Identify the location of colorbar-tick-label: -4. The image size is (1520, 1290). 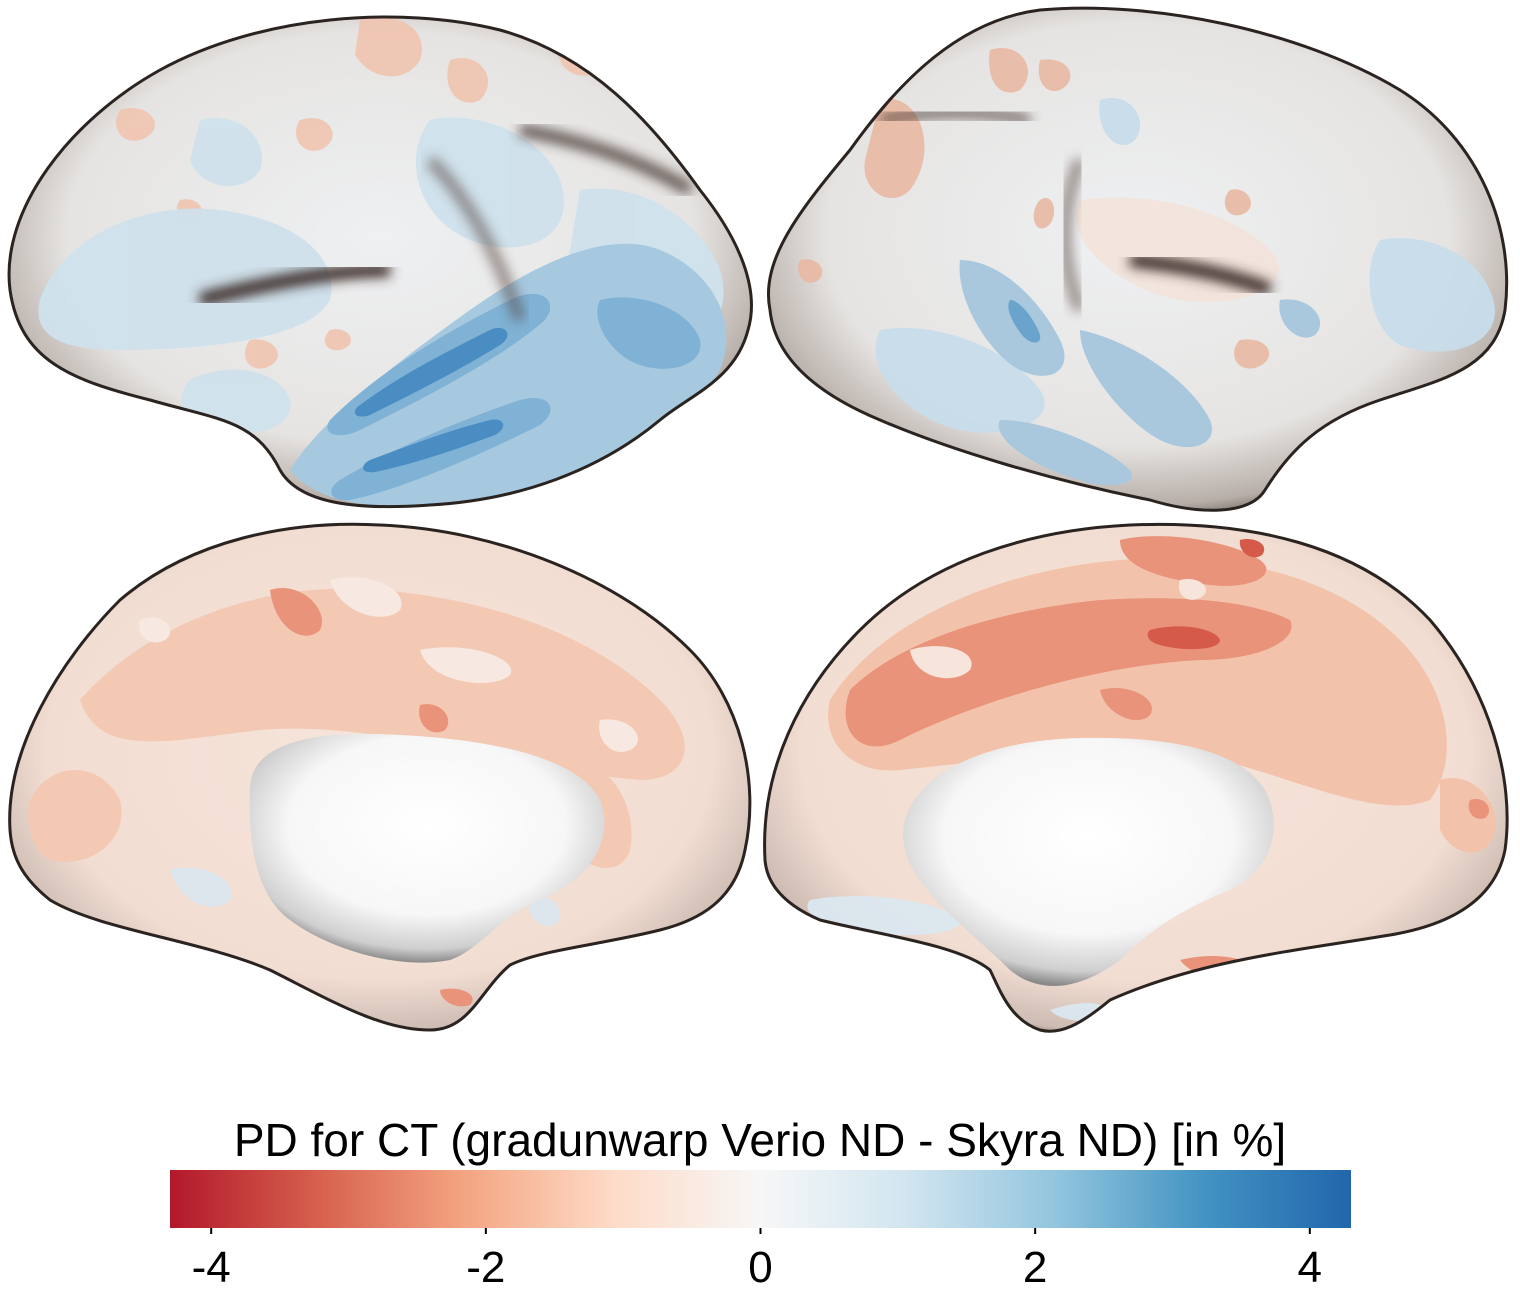
(211, 1266).